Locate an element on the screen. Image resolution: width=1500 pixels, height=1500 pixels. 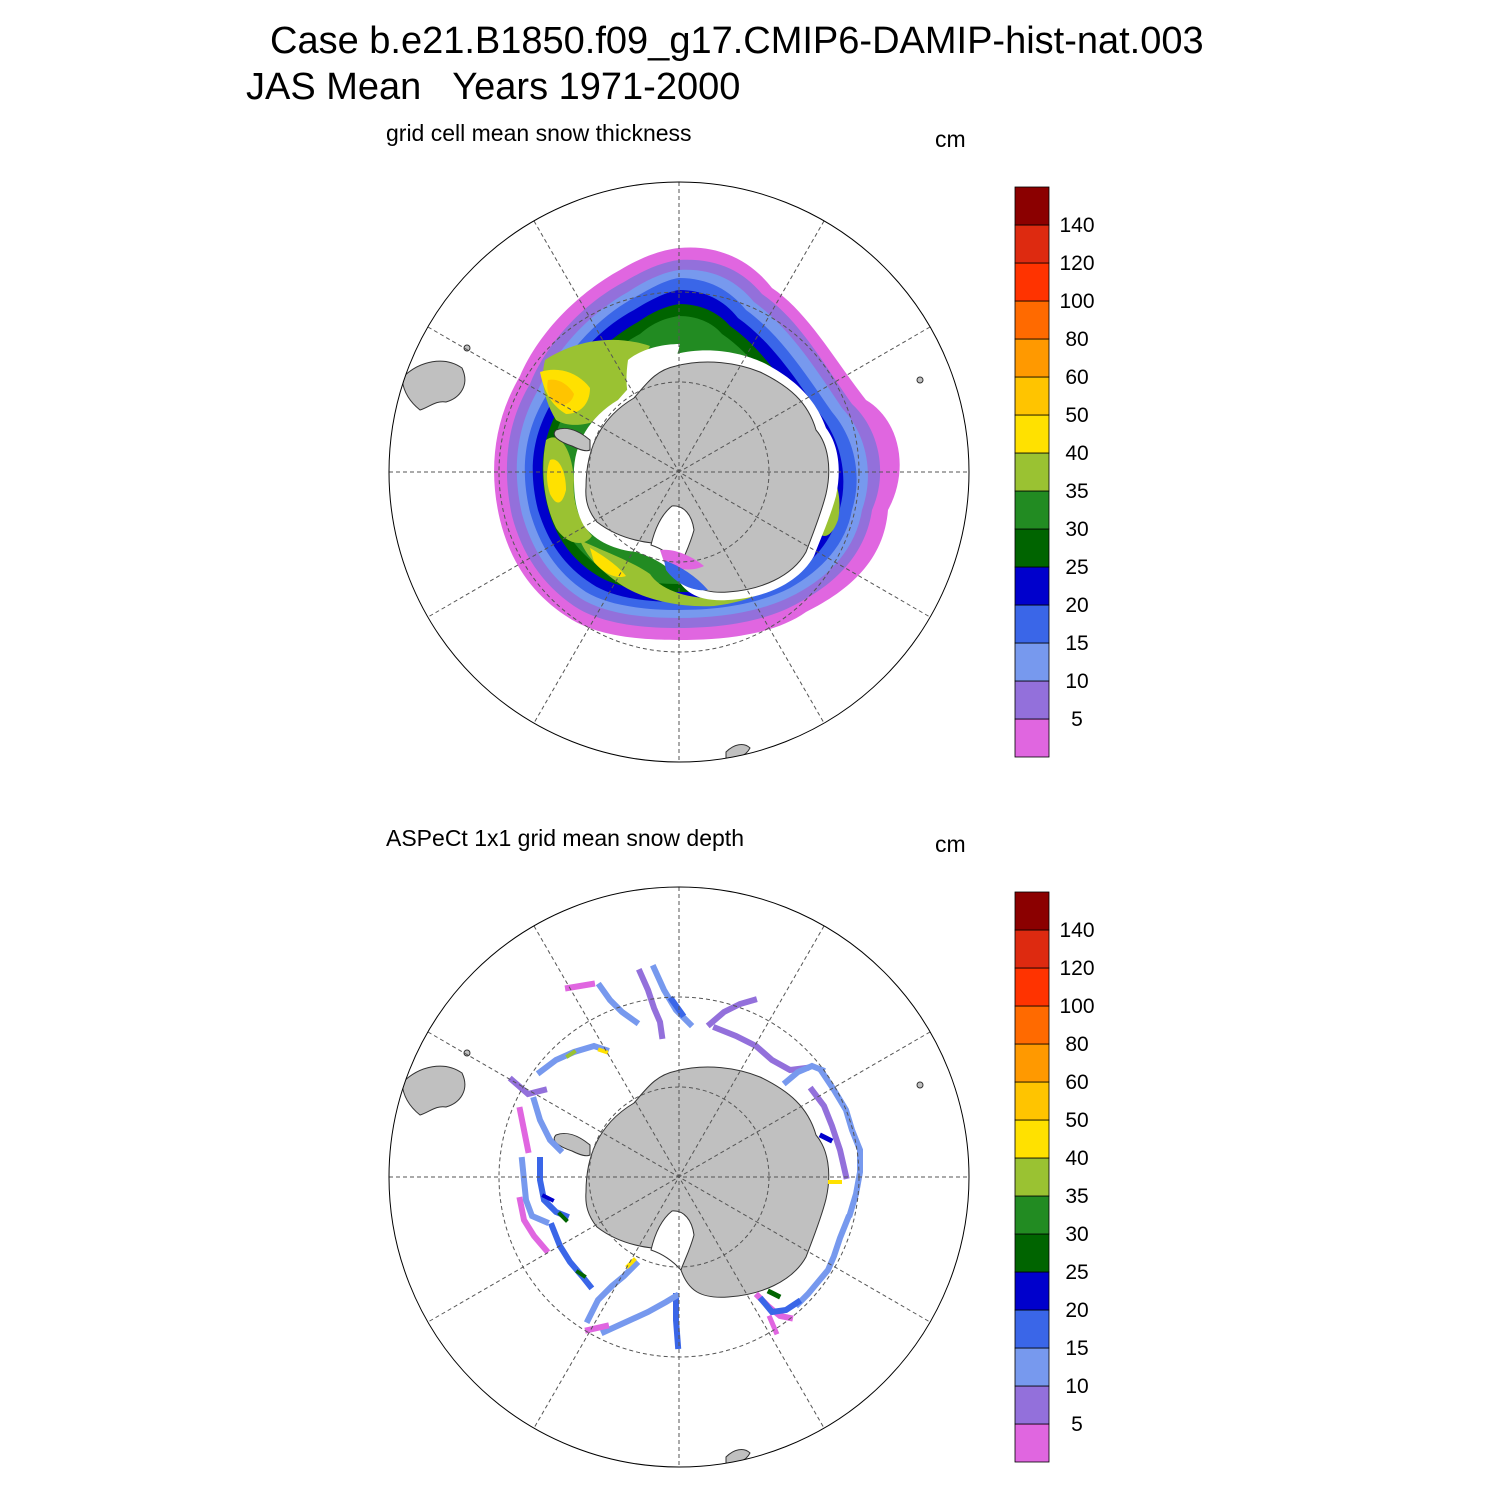
colorbar-1-label-1: 10 is located at coordinates (1076, 681).